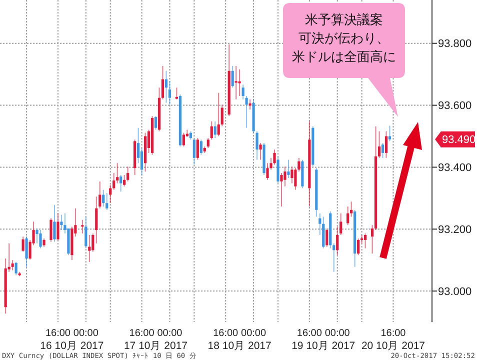 The image size is (477, 362). Describe the element at coordinates (344, 38) in the screenshot. I see `annotation: 米予算決議案可決が伝わり、米ドルは全面高に` at that location.